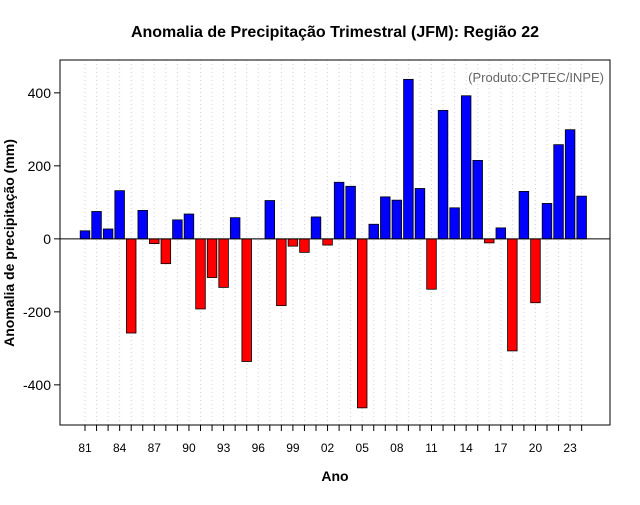 The width and height of the screenshot is (640, 505). I want to click on y-tick-label: 200, so click(40, 166).